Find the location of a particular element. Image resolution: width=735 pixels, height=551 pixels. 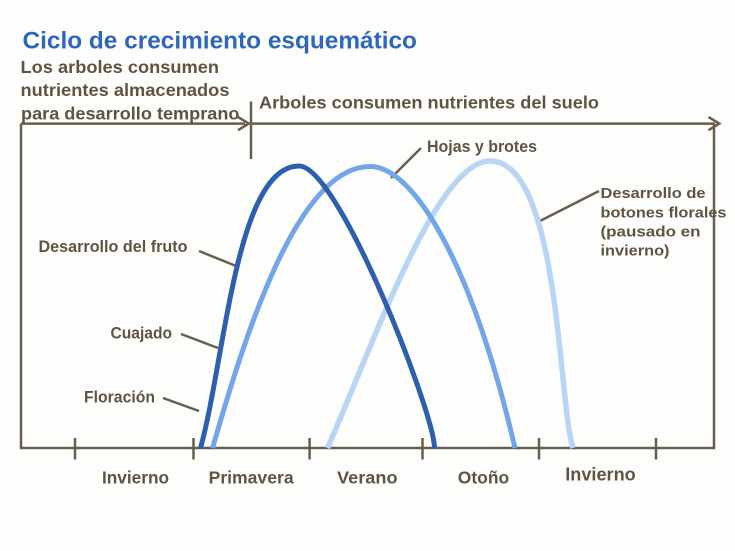

svg-text: Verano is located at coordinates (367, 477).